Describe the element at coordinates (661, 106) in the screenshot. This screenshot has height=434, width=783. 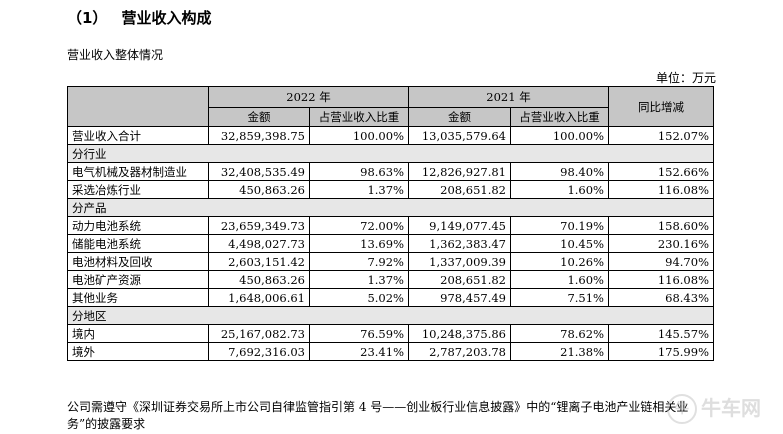
I see `header-yoy: 同比增减` at that location.